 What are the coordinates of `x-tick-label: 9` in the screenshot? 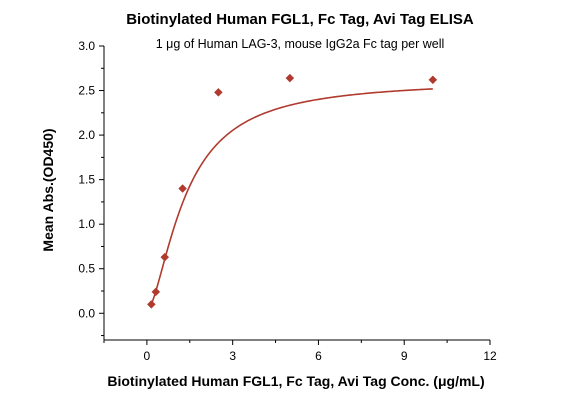 It's located at (404, 356).